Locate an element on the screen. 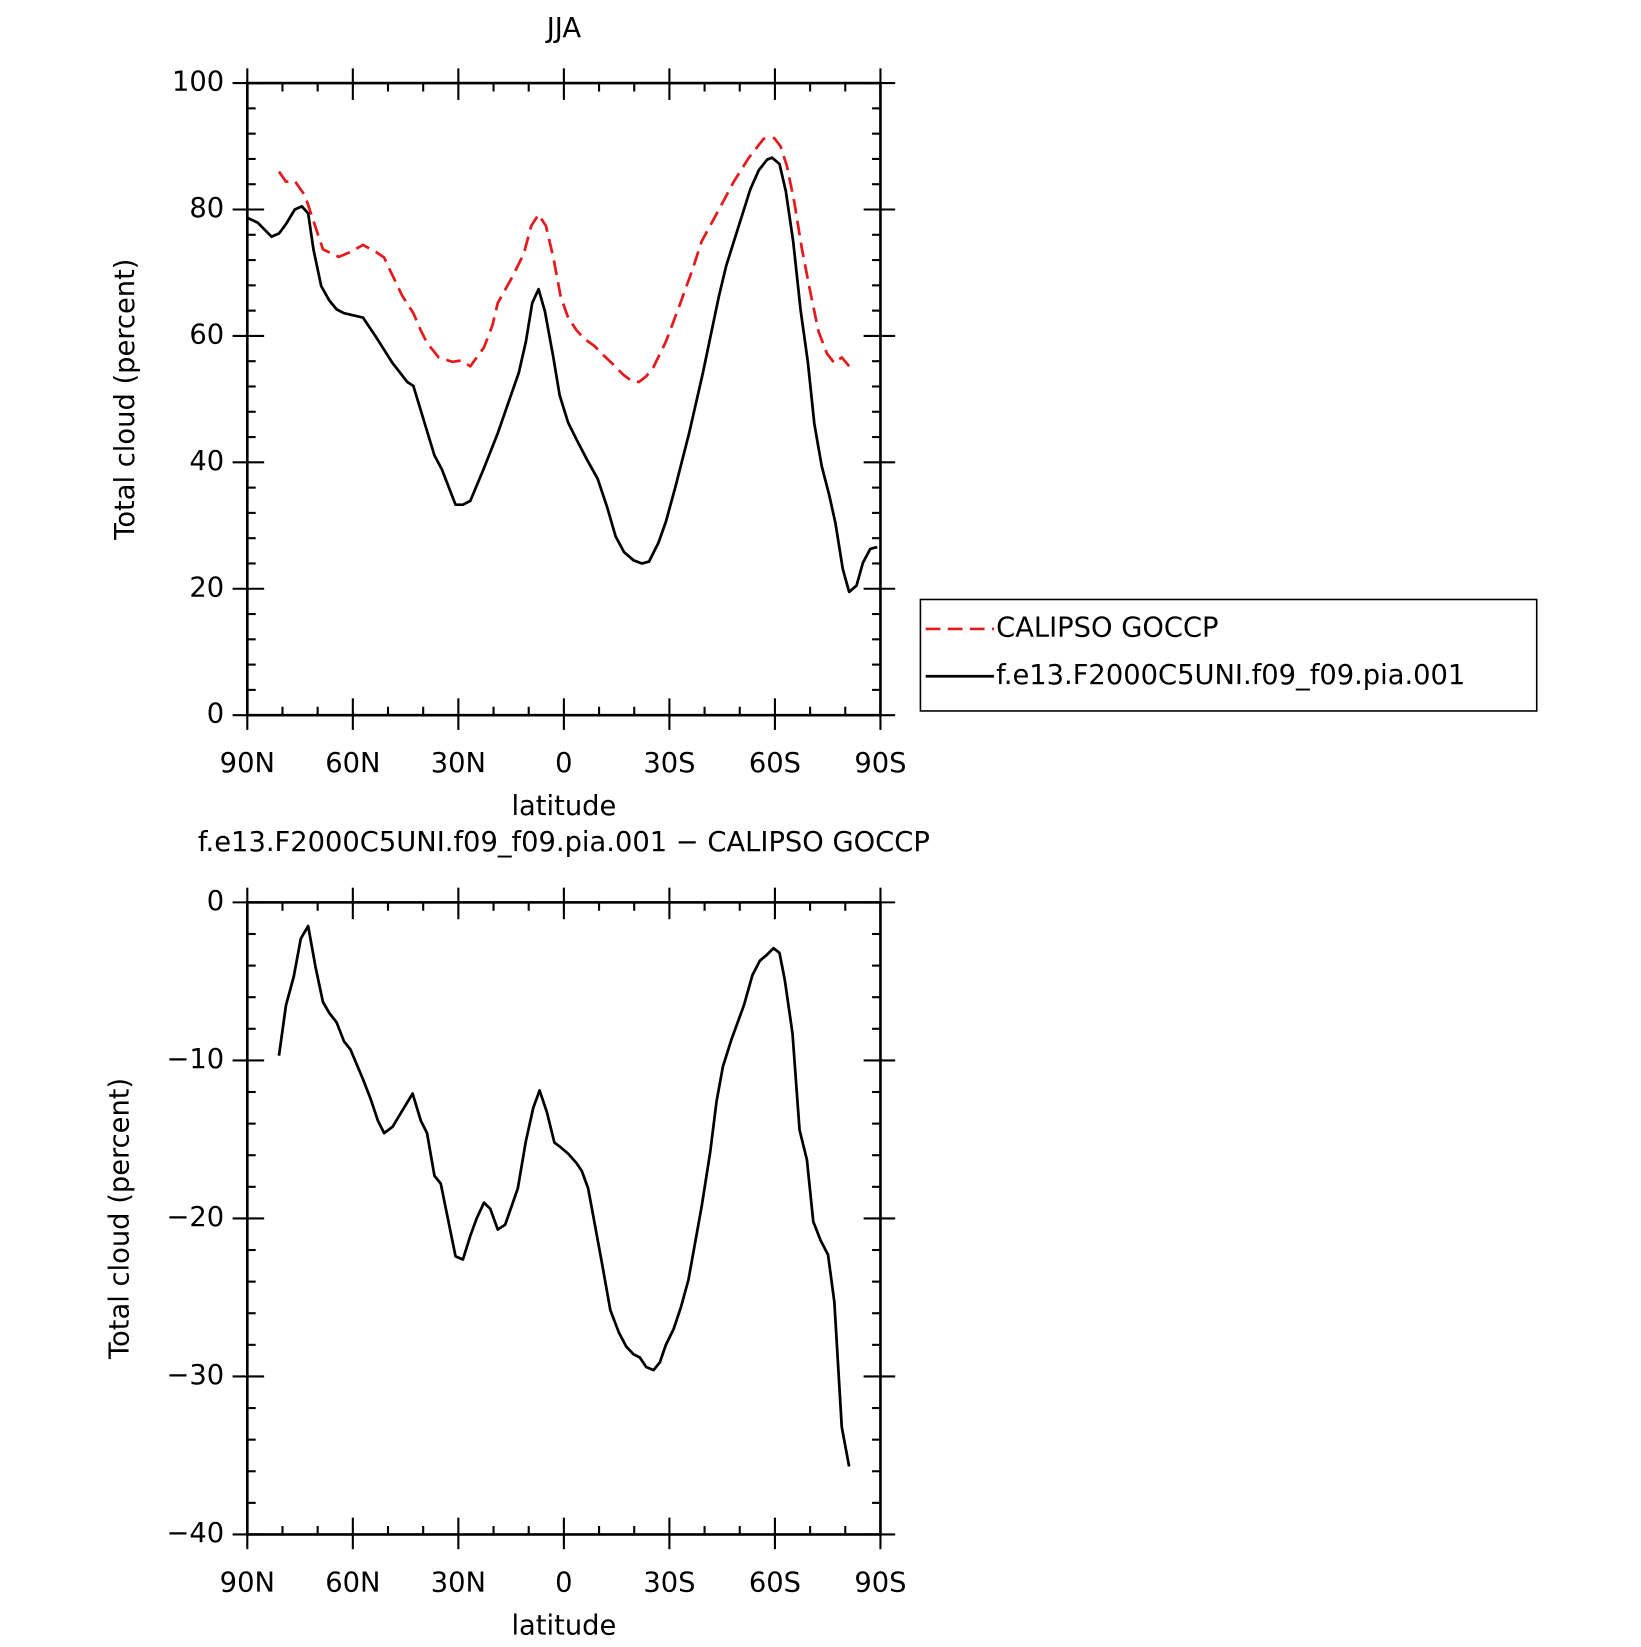 This screenshot has width=1641, height=1647. y-tick-label: 40 is located at coordinates (206, 461).